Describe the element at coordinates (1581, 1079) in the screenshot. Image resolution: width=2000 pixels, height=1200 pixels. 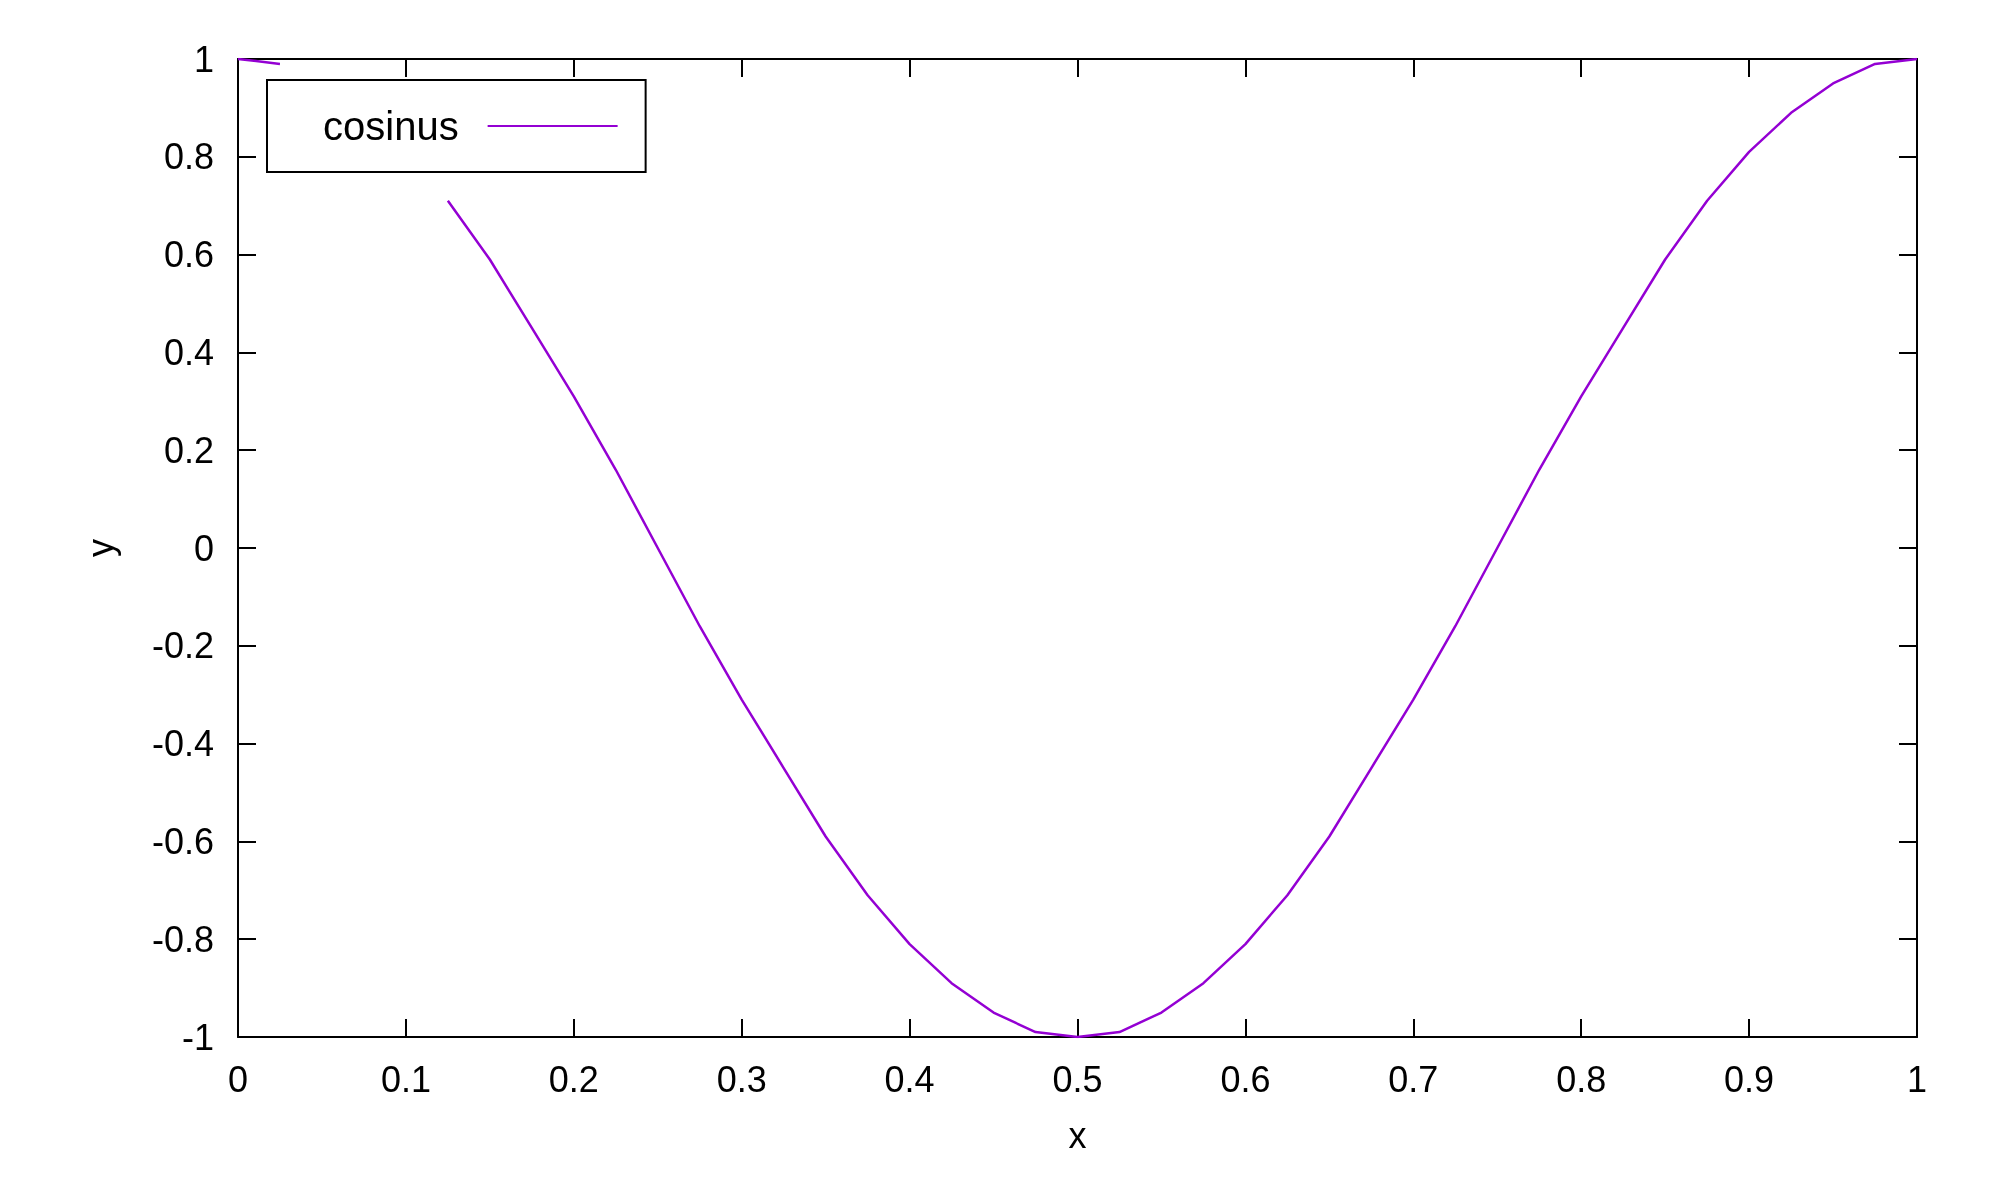
I see `x-tick-label: 0.8` at that location.